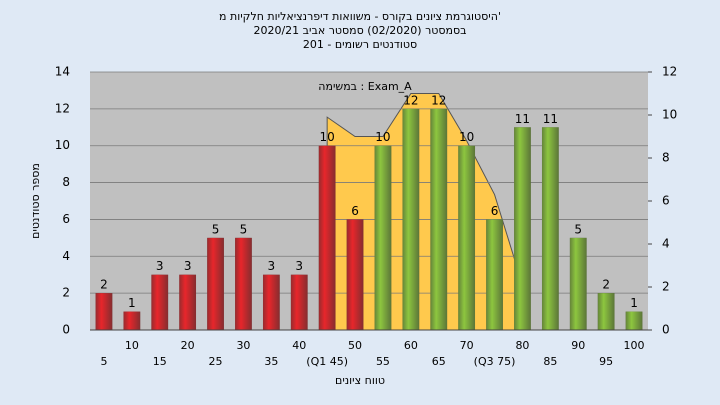  Describe the element at coordinates (550, 361) in the screenshot. I see `x-tick-label: 85` at that location.